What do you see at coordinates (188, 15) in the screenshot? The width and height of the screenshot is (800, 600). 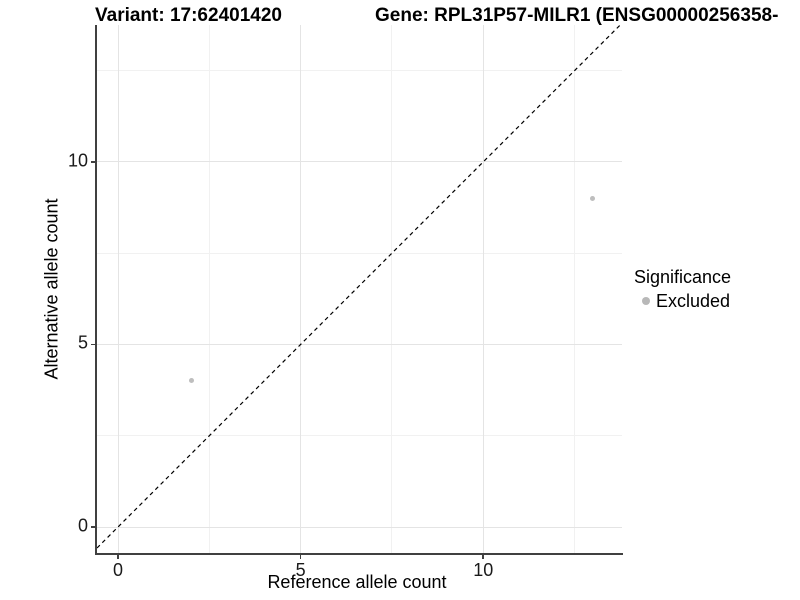 I see `plot-title-variant: Variant: 17:62401420` at bounding box center [188, 15].